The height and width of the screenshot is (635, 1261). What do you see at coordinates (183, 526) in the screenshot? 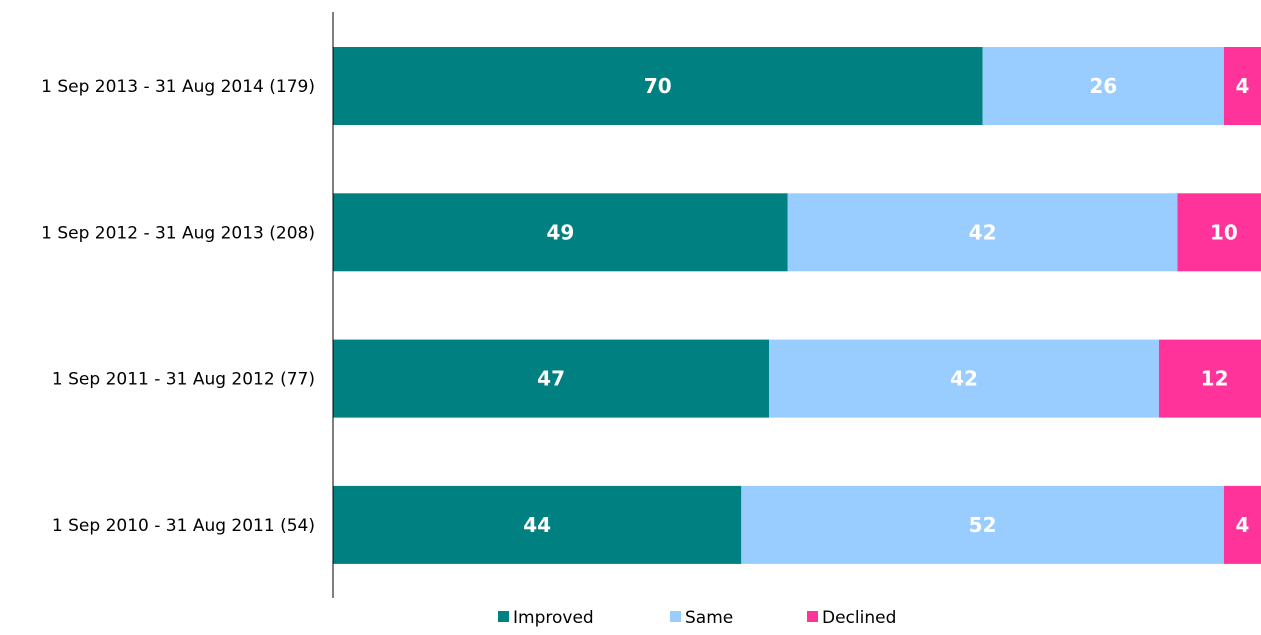
I see `category-label: 1 Sep 2010 - 31 Aug 2011 (54)` at bounding box center [183, 526].